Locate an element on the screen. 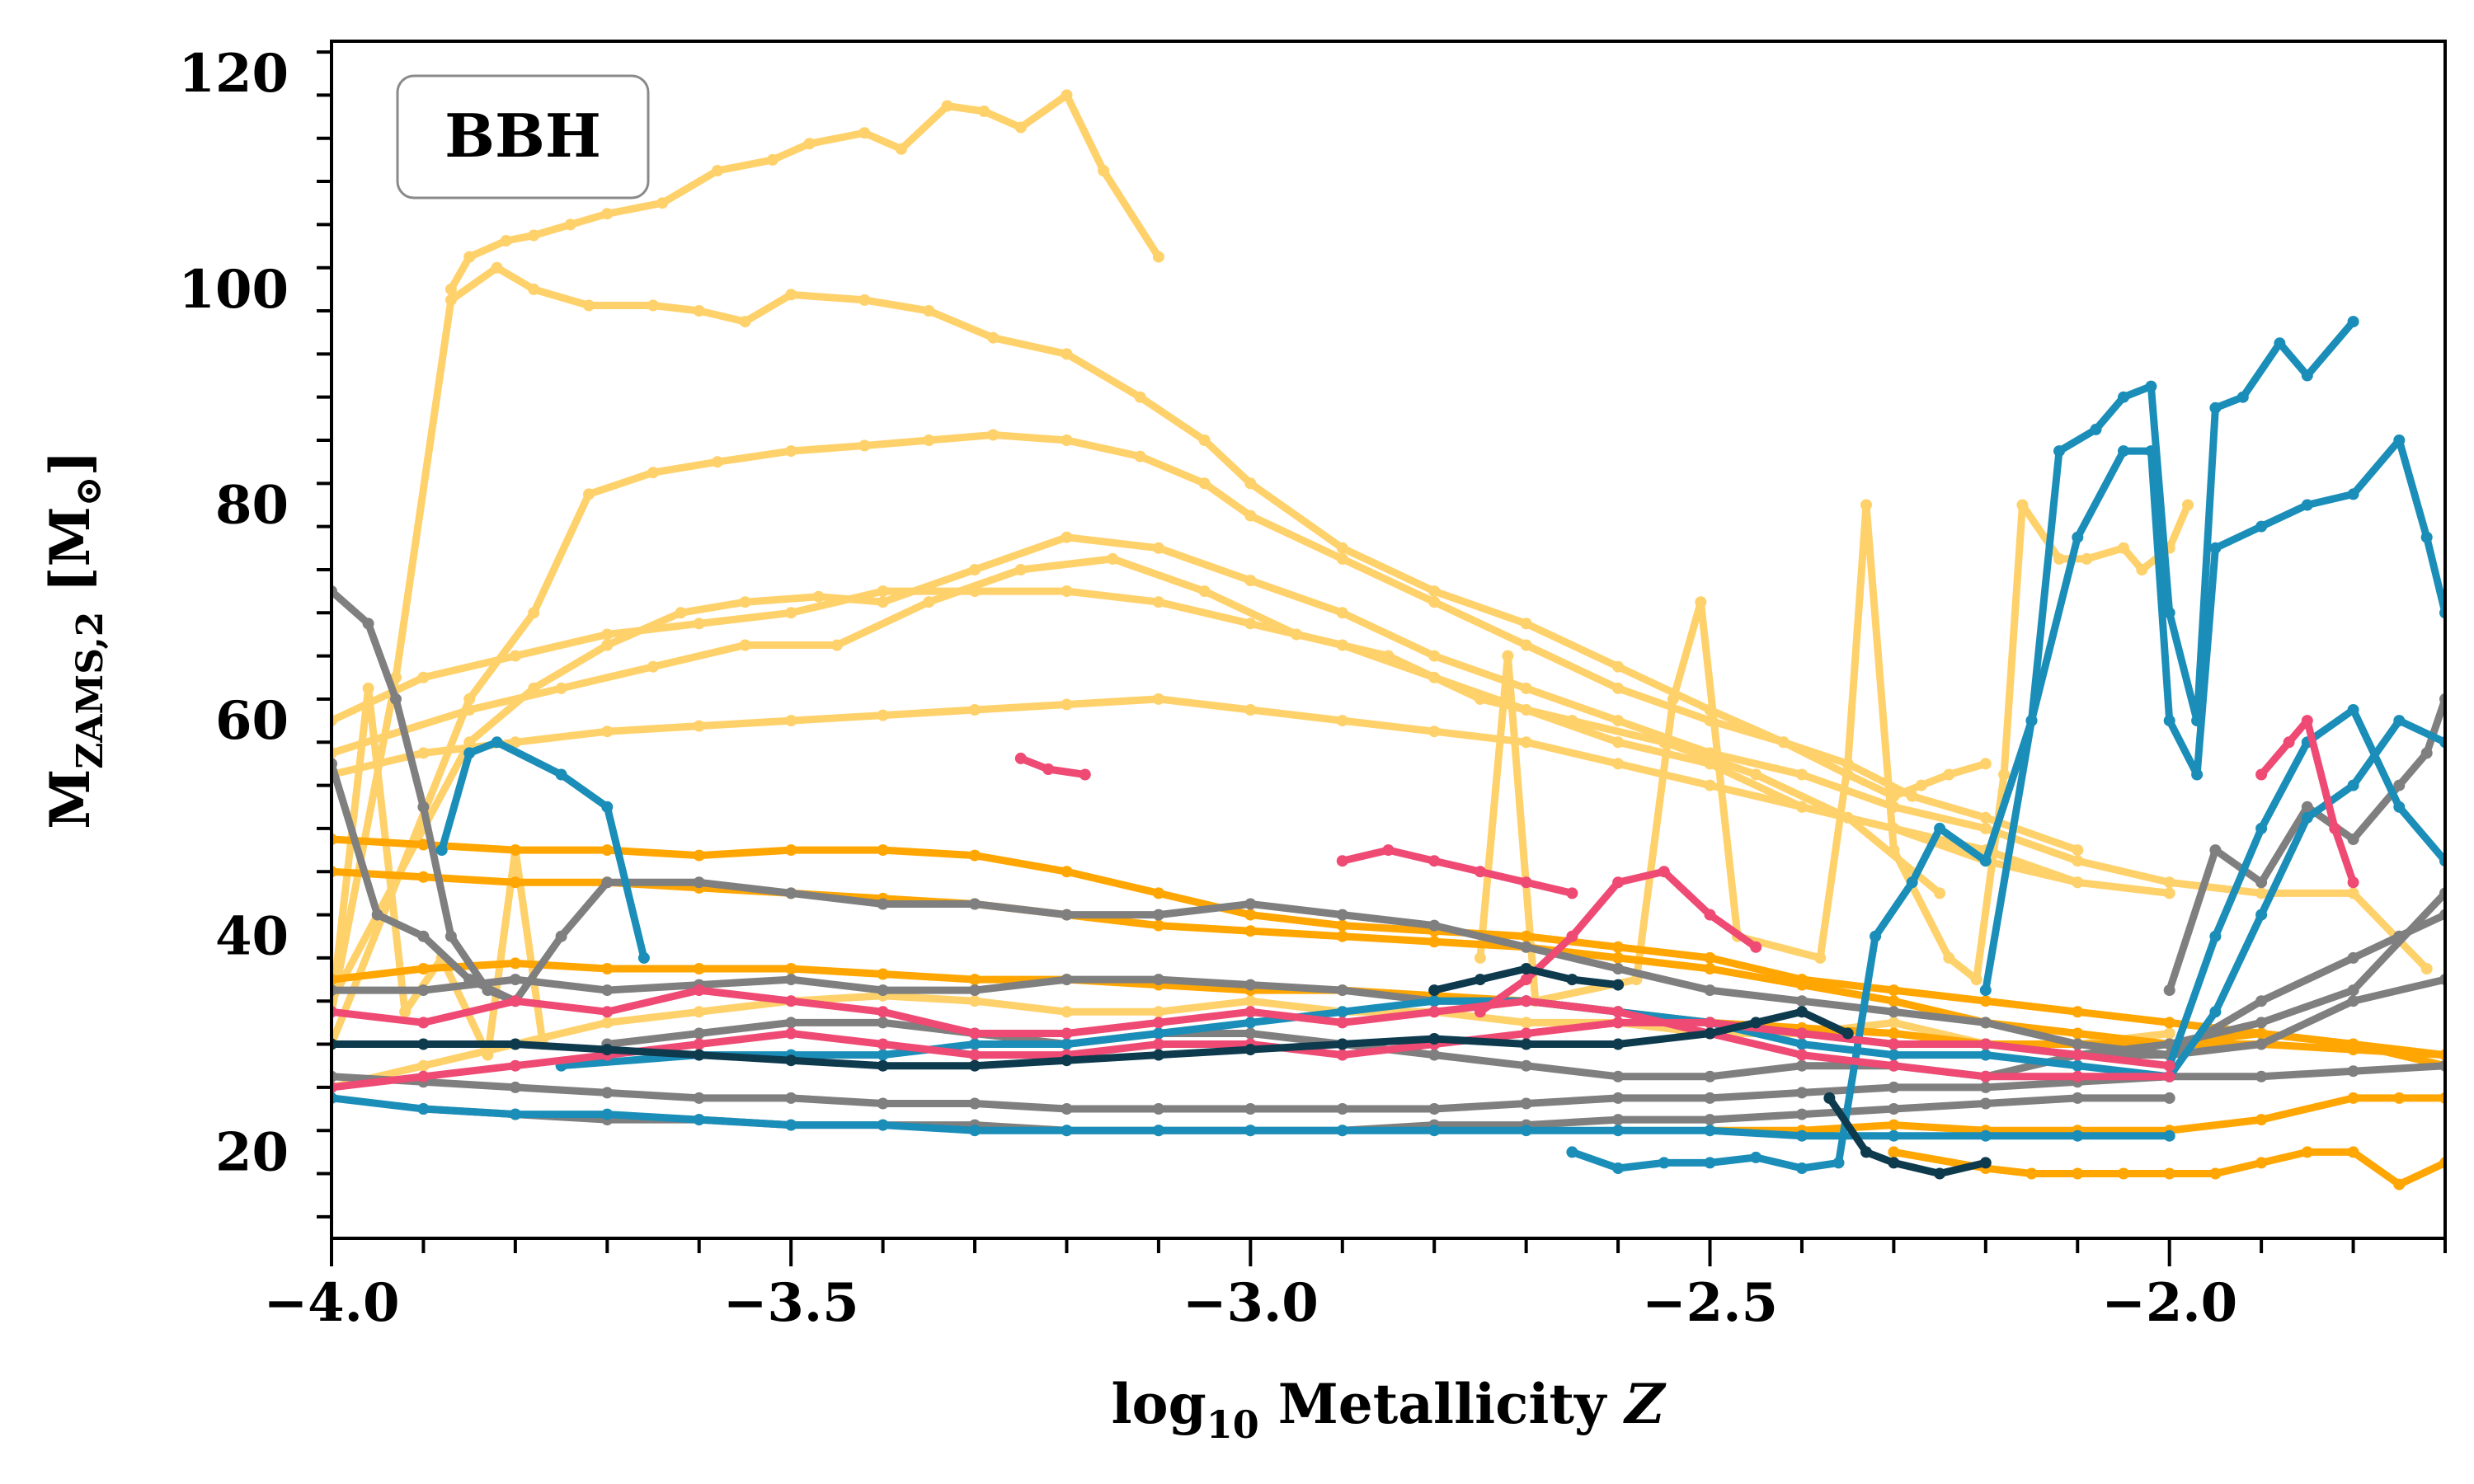  x-tick-label: −3.0 is located at coordinates (1251, 1303).